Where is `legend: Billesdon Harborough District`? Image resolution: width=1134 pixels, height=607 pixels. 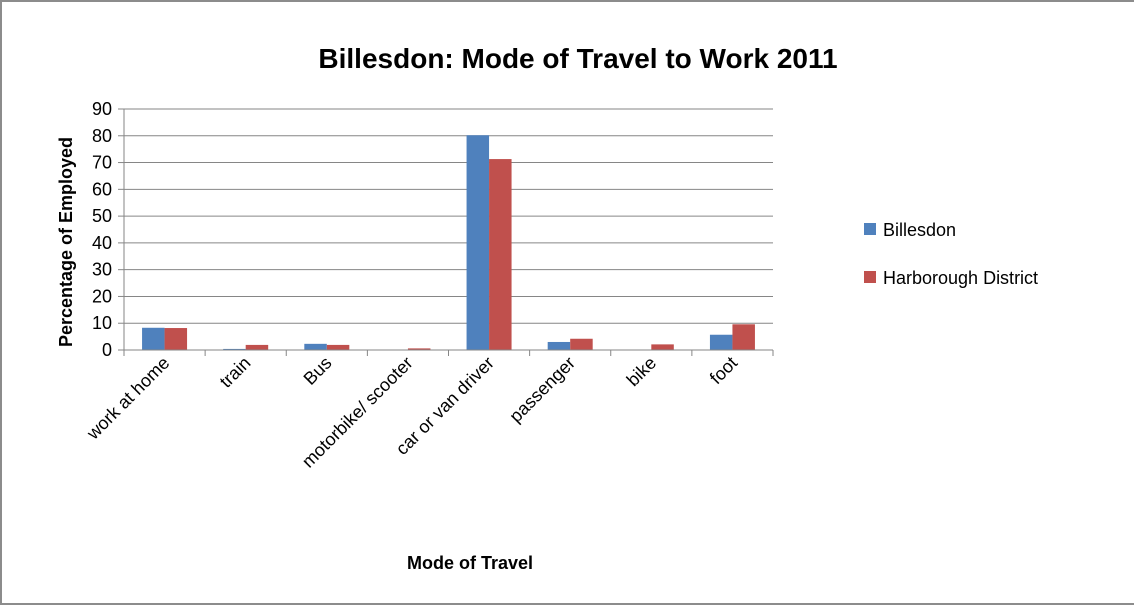 legend: Billesdon Harborough District is located at coordinates (951, 254).